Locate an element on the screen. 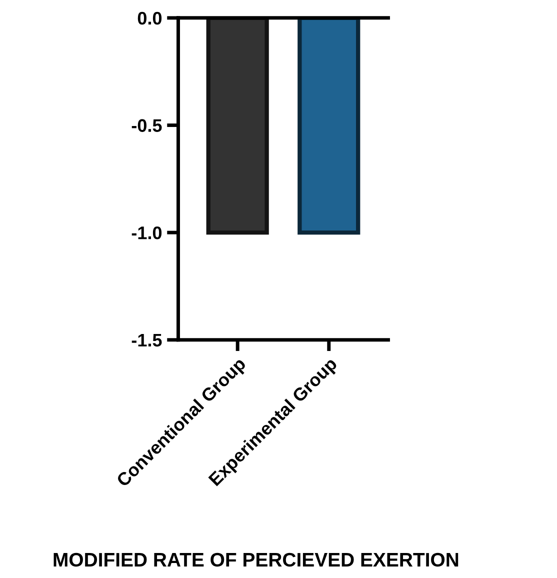 The width and height of the screenshot is (557, 578). y-tick-label: 0.0 is located at coordinates (150, 18).